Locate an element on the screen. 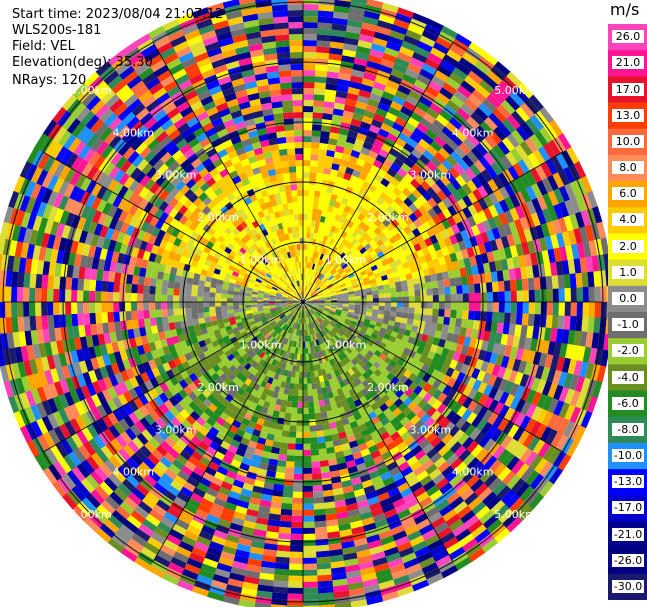 This screenshot has width=647, height=607. colorbar-tick-label: 10.0 is located at coordinates (628, 141).